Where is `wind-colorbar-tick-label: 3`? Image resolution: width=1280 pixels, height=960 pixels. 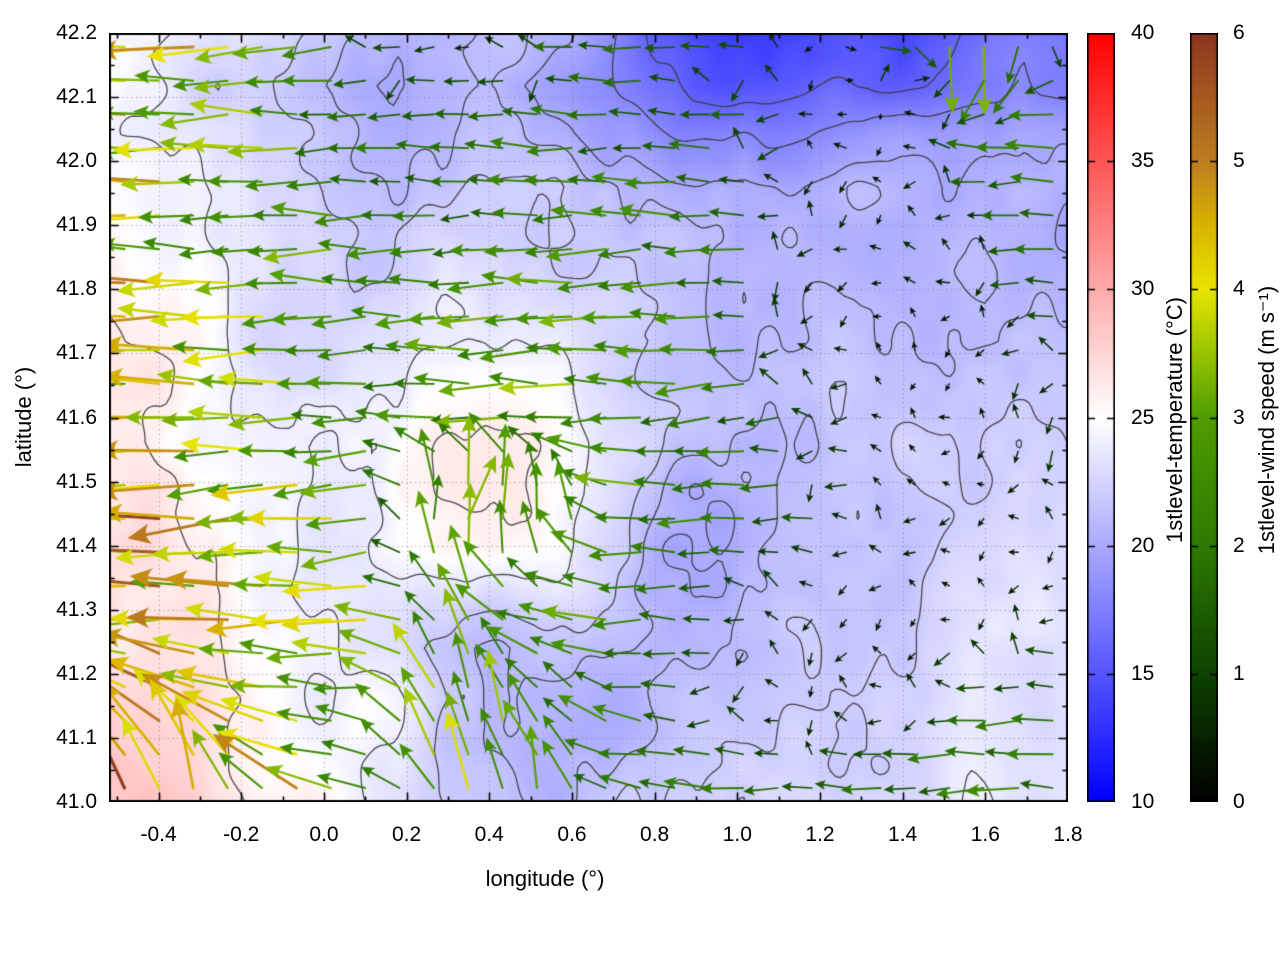
wind-colorbar-tick-label: 3 is located at coordinates (1239, 417).